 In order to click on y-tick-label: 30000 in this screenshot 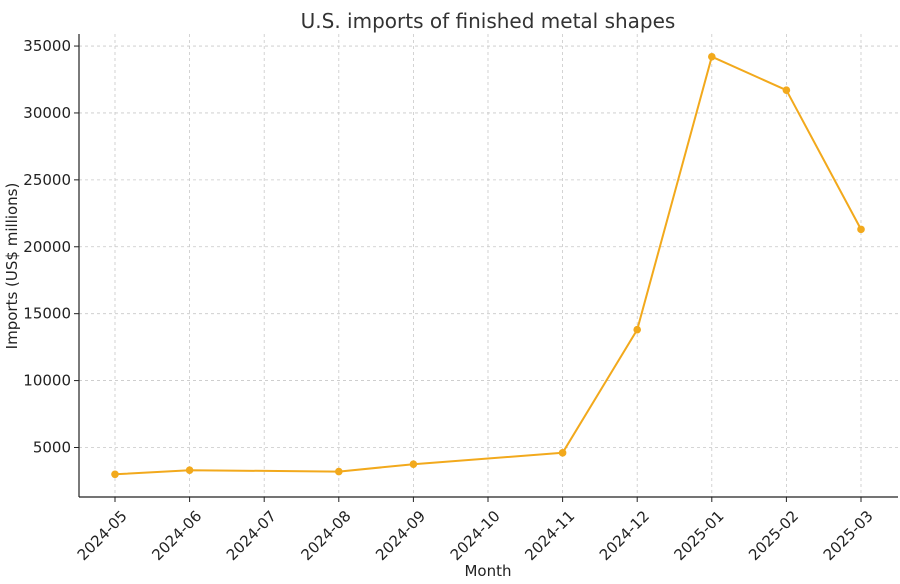, I will do `click(47, 113)`.